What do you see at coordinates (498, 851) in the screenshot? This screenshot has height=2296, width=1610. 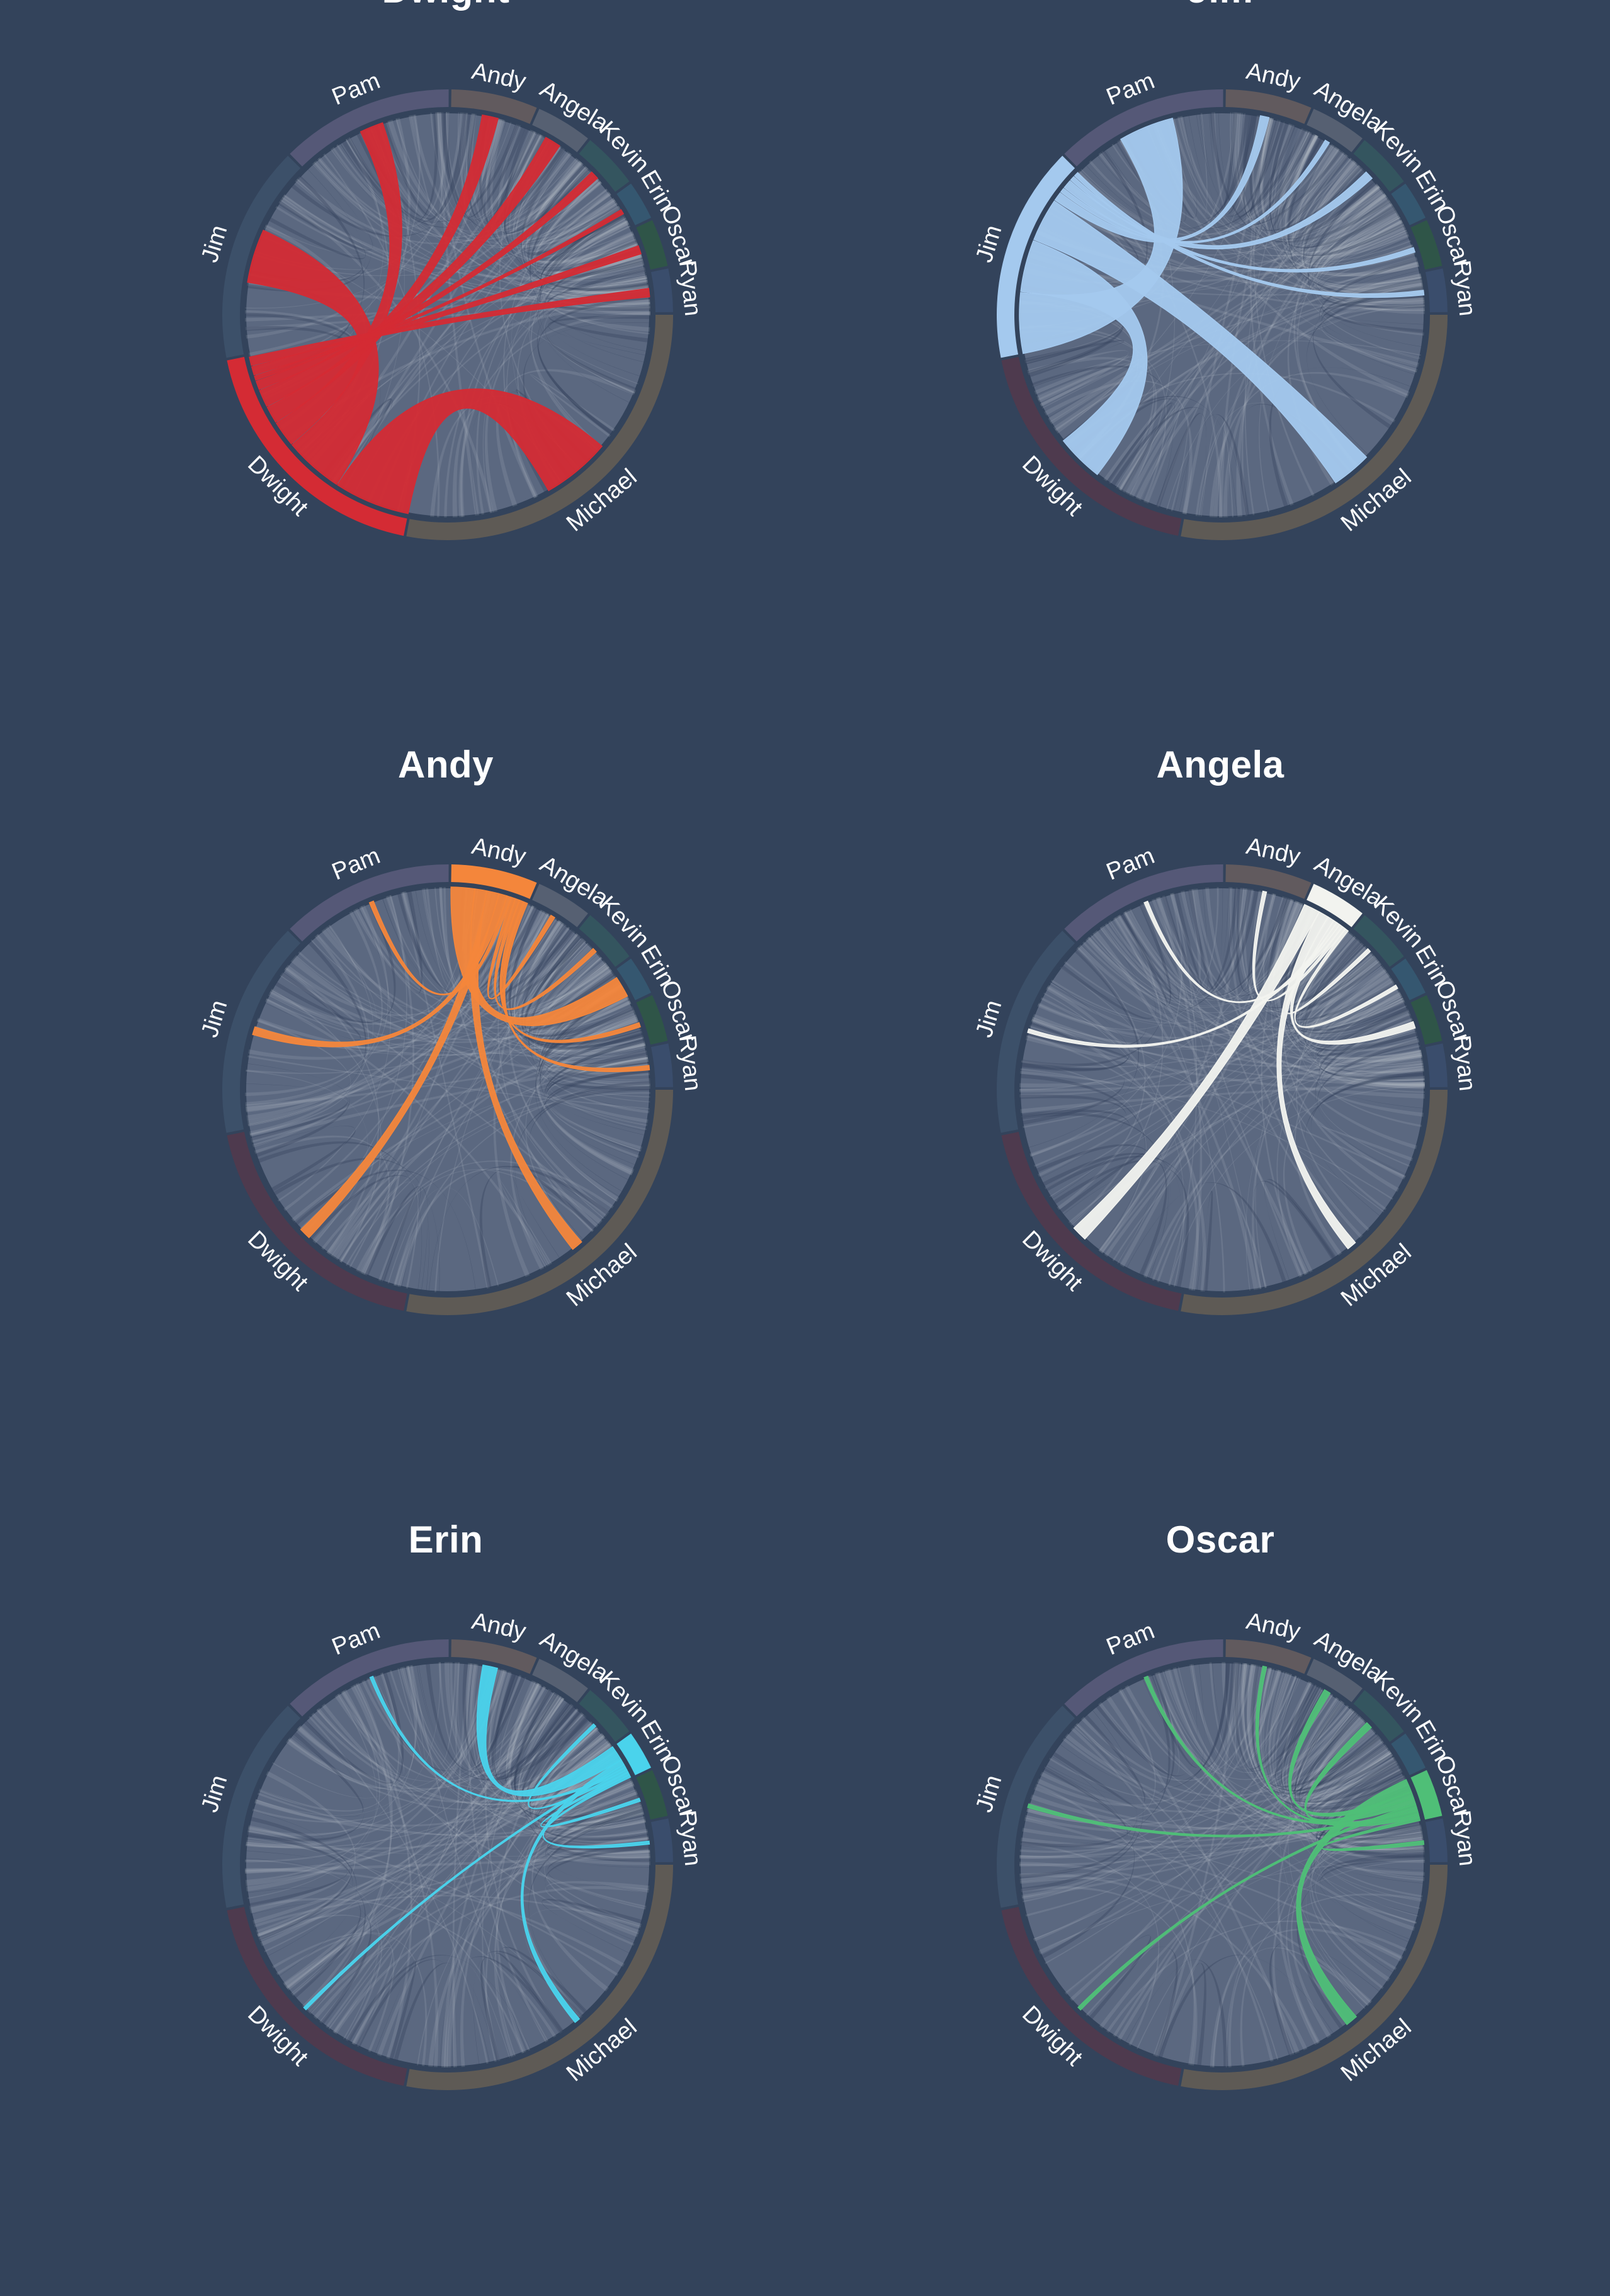 I see `segment-label: Andy` at bounding box center [498, 851].